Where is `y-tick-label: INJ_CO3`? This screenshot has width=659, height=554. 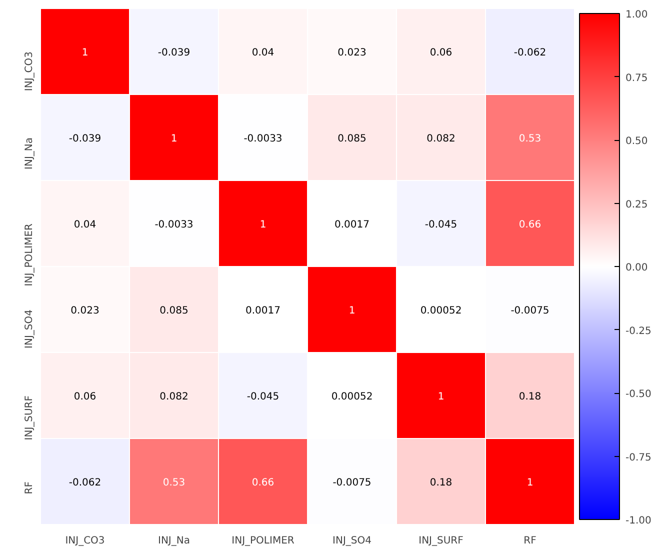 y-tick-label: INJ_CO3 is located at coordinates (29, 71).